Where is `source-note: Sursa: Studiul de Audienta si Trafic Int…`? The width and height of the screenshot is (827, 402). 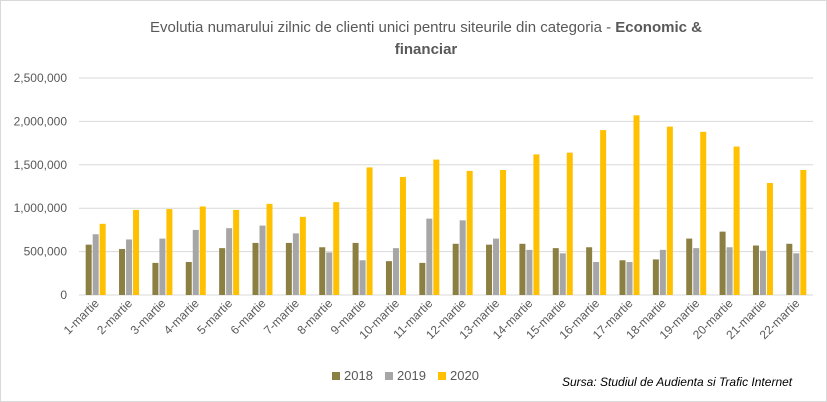
source-note: Sursa: Studiul de Audienta si Trafic Int… is located at coordinates (677, 382).